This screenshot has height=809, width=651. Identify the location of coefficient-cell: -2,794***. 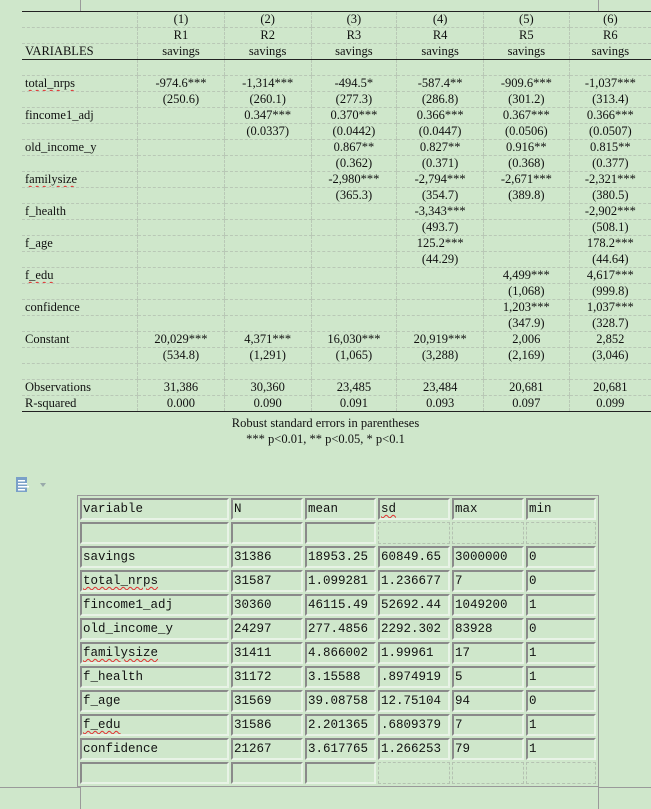
(440, 179).